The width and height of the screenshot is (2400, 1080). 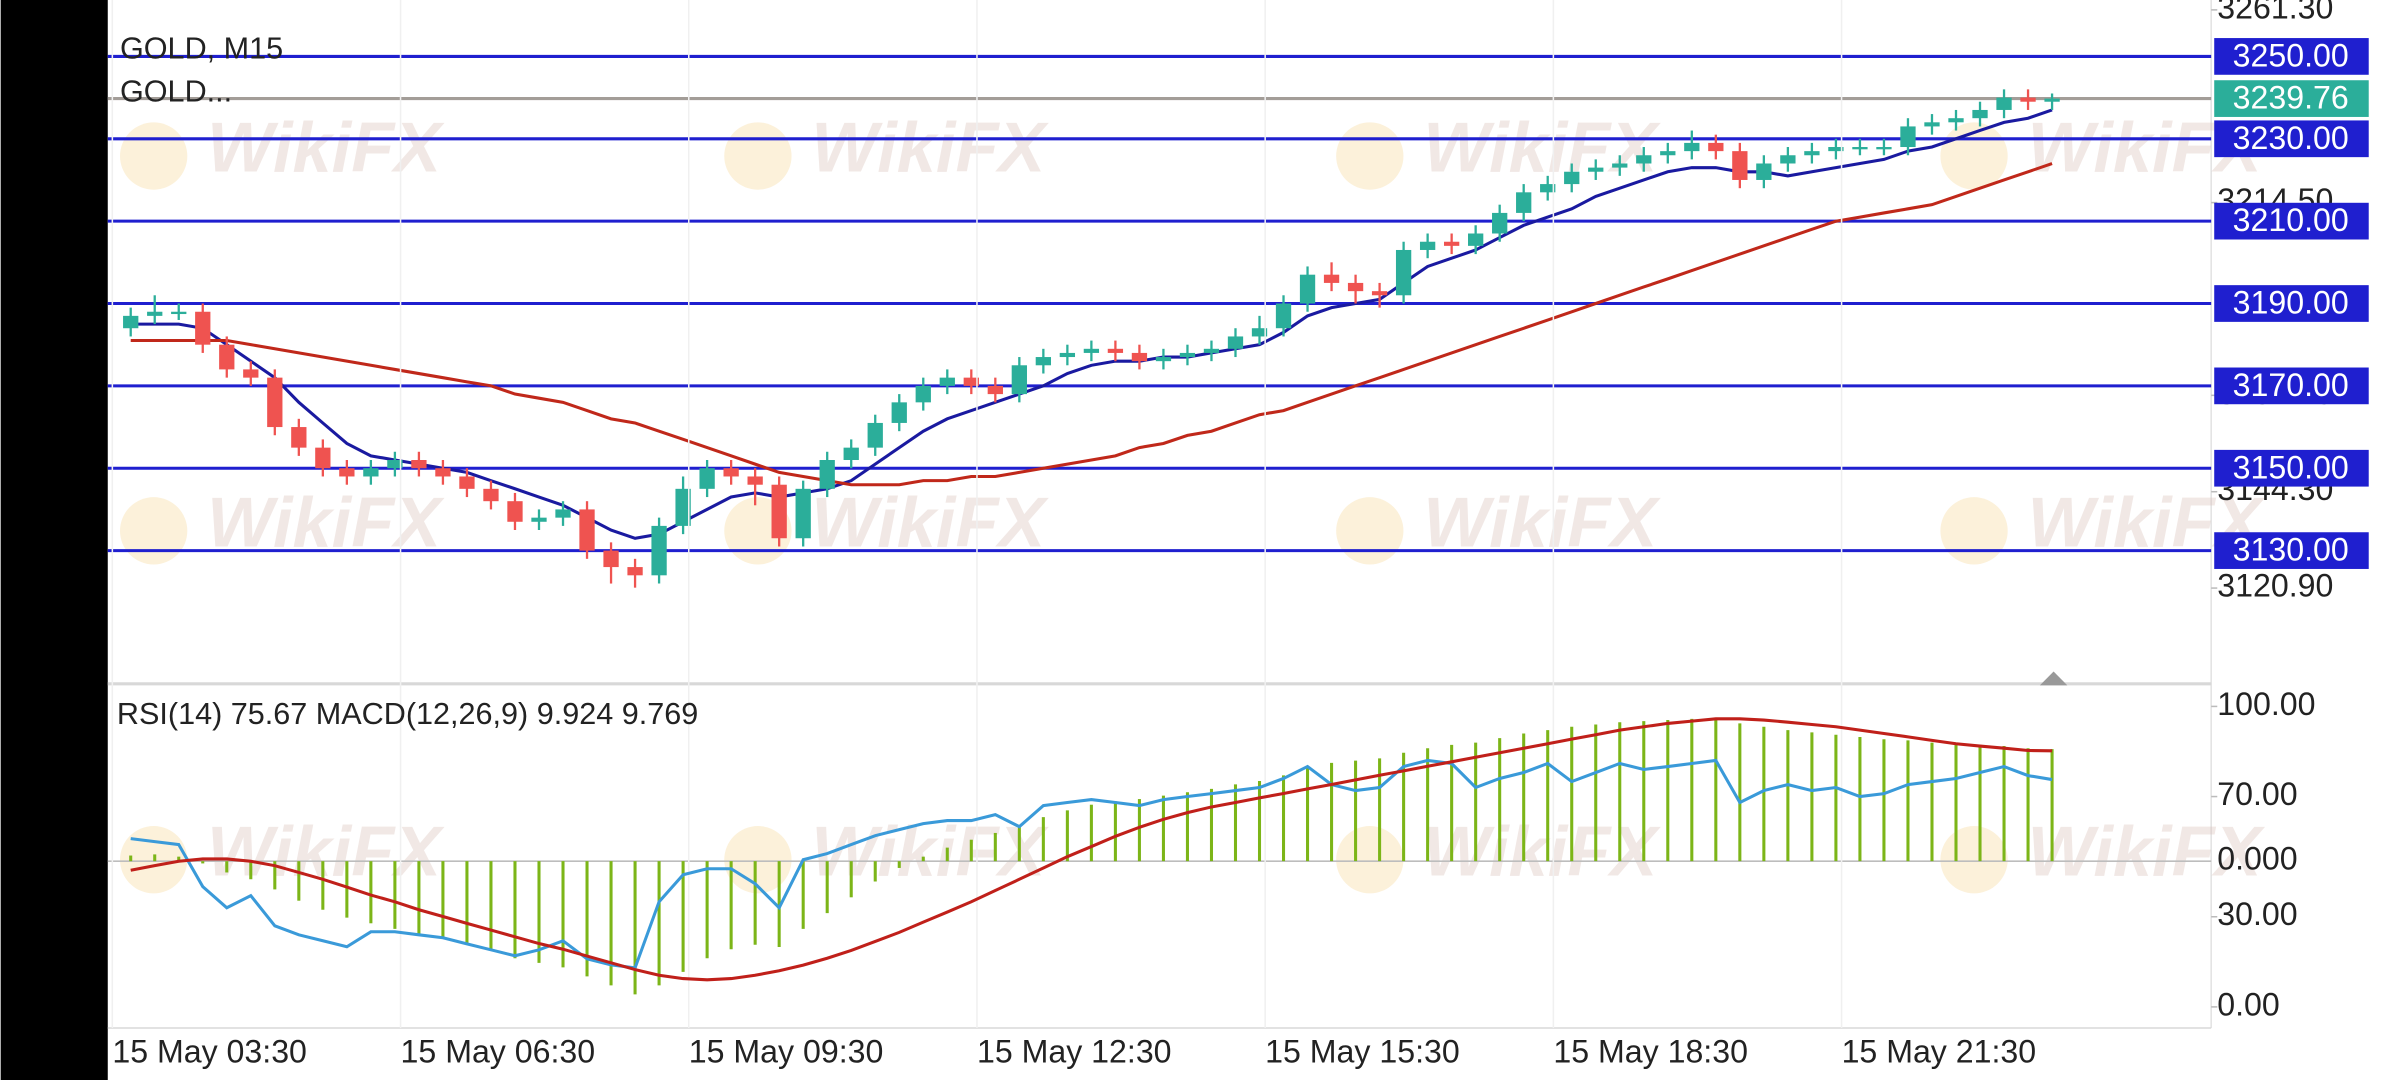 I want to click on level-label: 3130.00, so click(x=2291, y=550).